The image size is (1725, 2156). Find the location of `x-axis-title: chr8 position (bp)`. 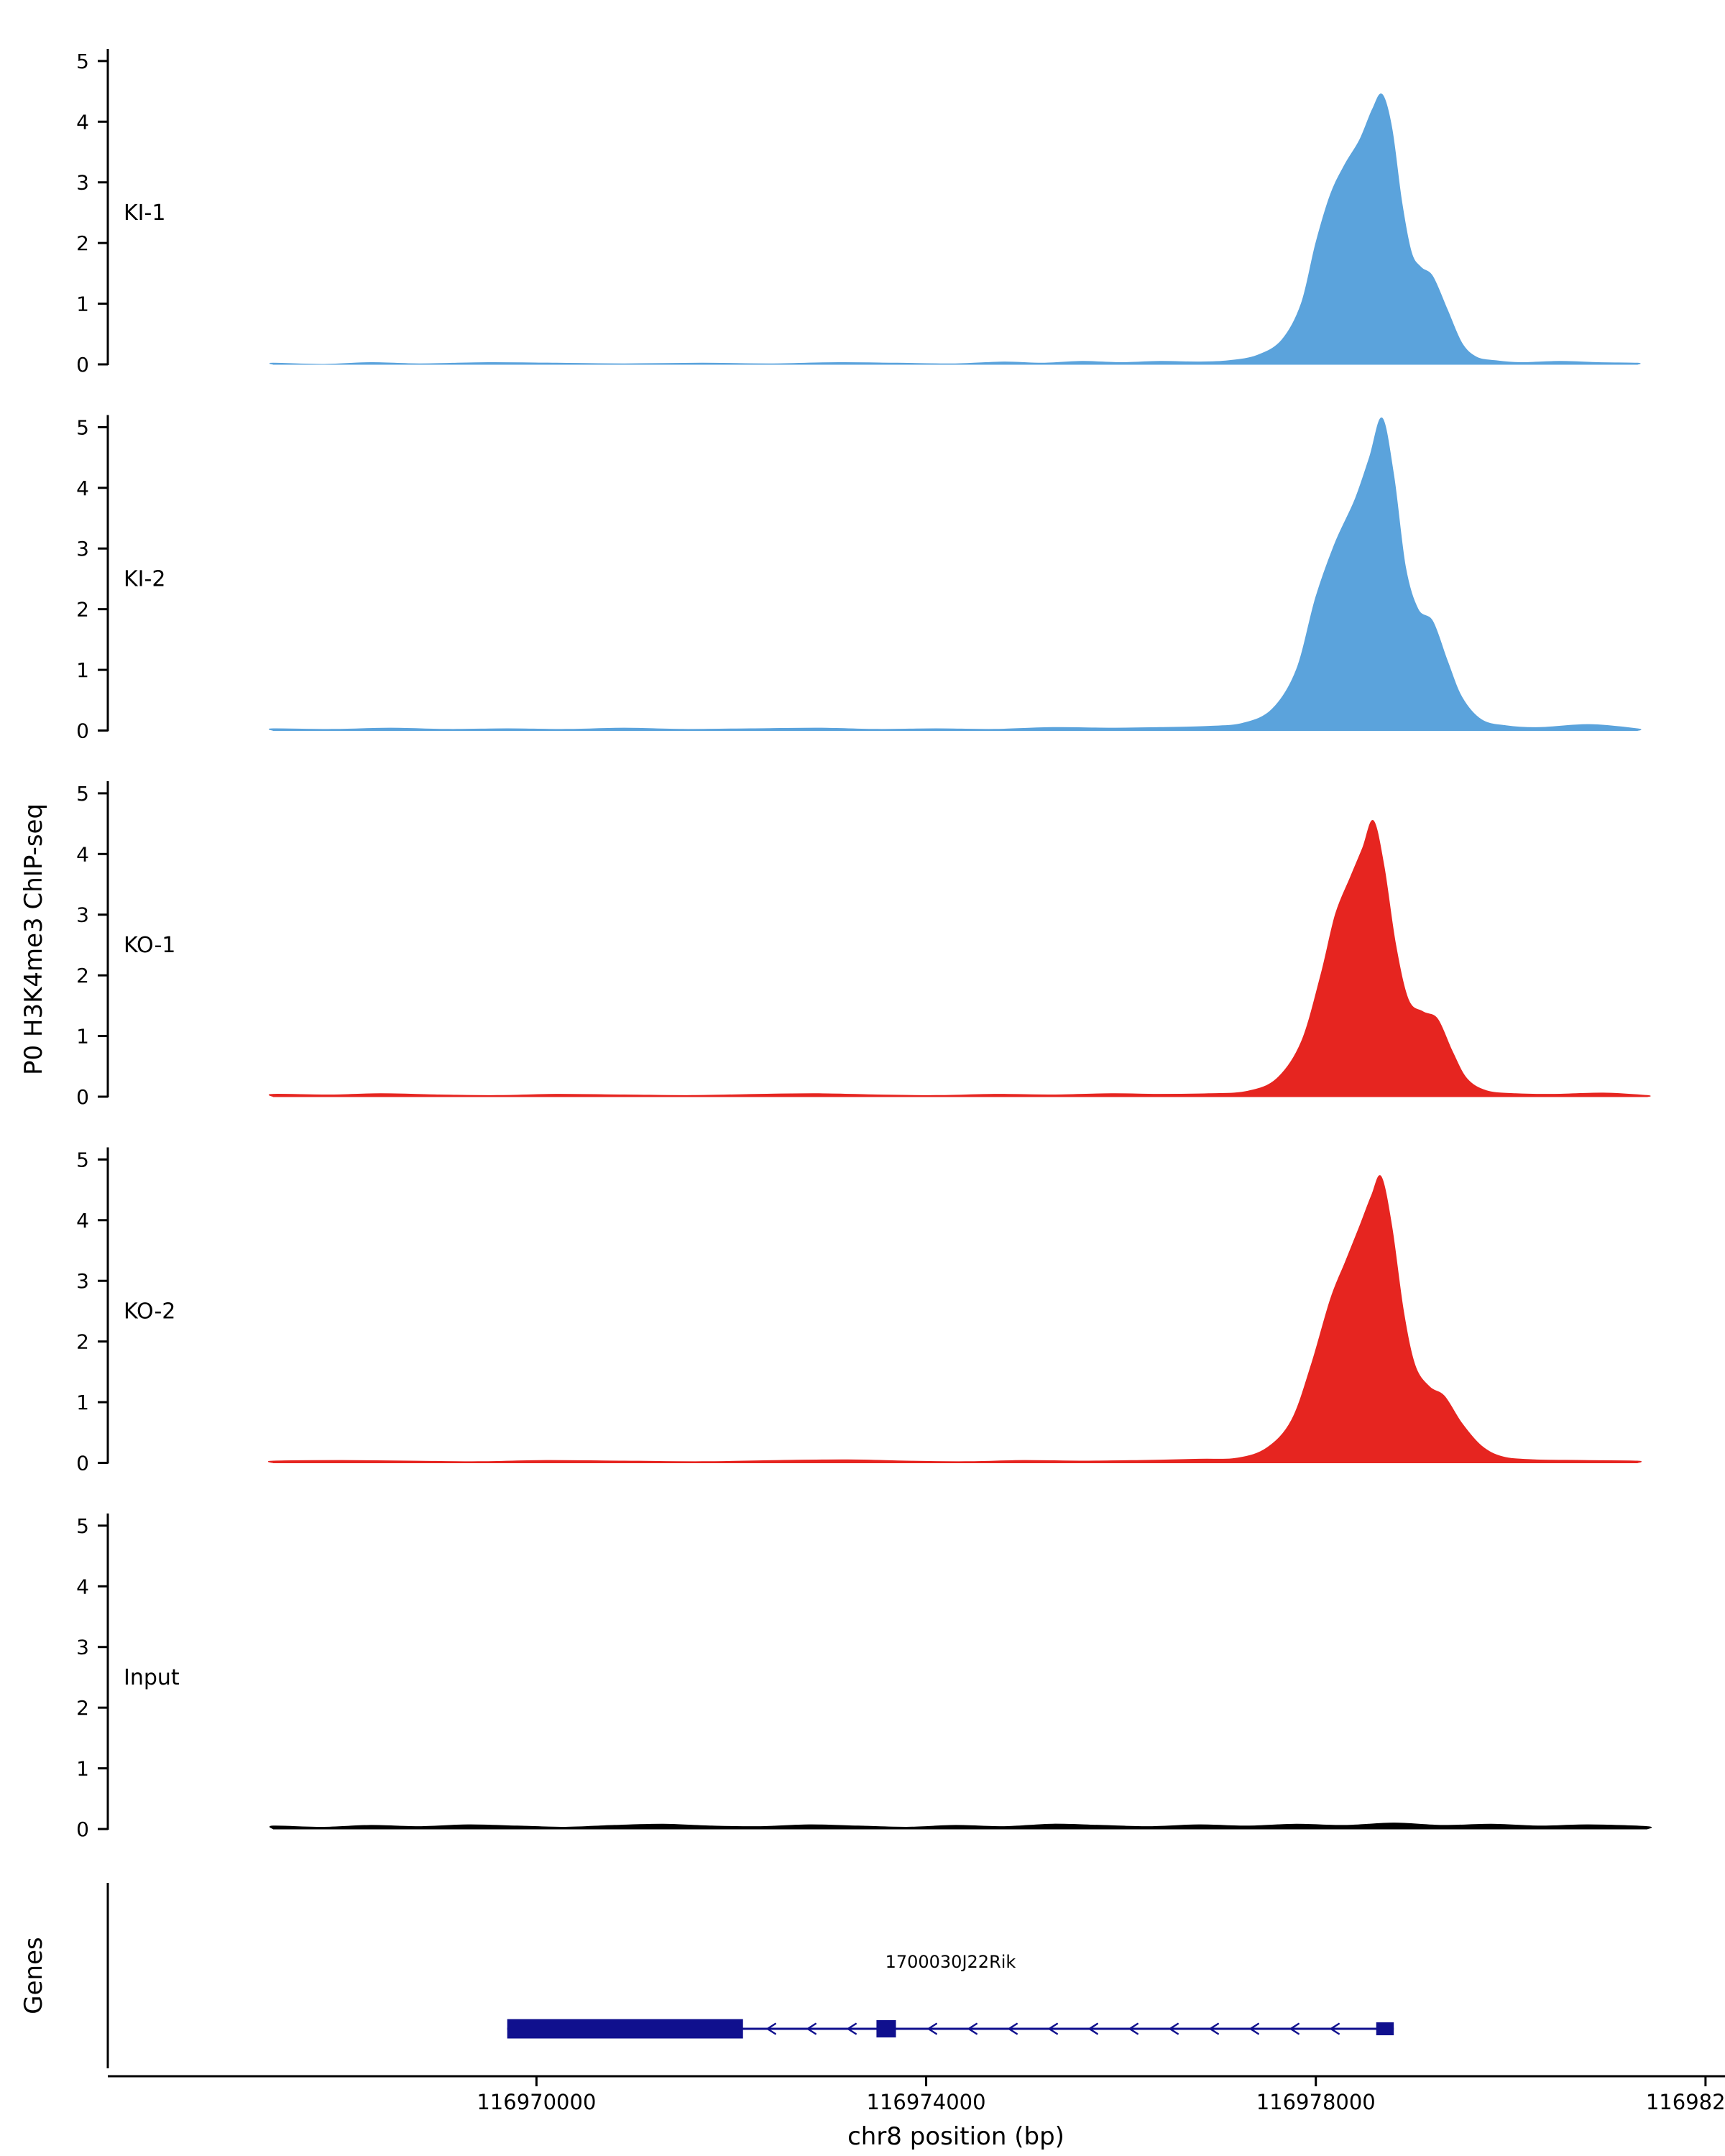

x-axis-title: chr8 position (bp) is located at coordinates (955, 2136).